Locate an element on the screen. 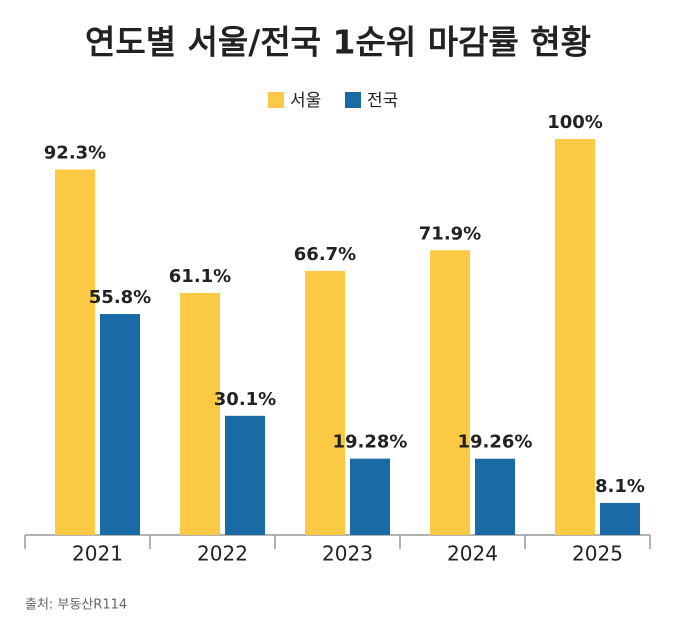 This screenshot has width=676, height=644. value-label: 61.1% is located at coordinates (200, 276).